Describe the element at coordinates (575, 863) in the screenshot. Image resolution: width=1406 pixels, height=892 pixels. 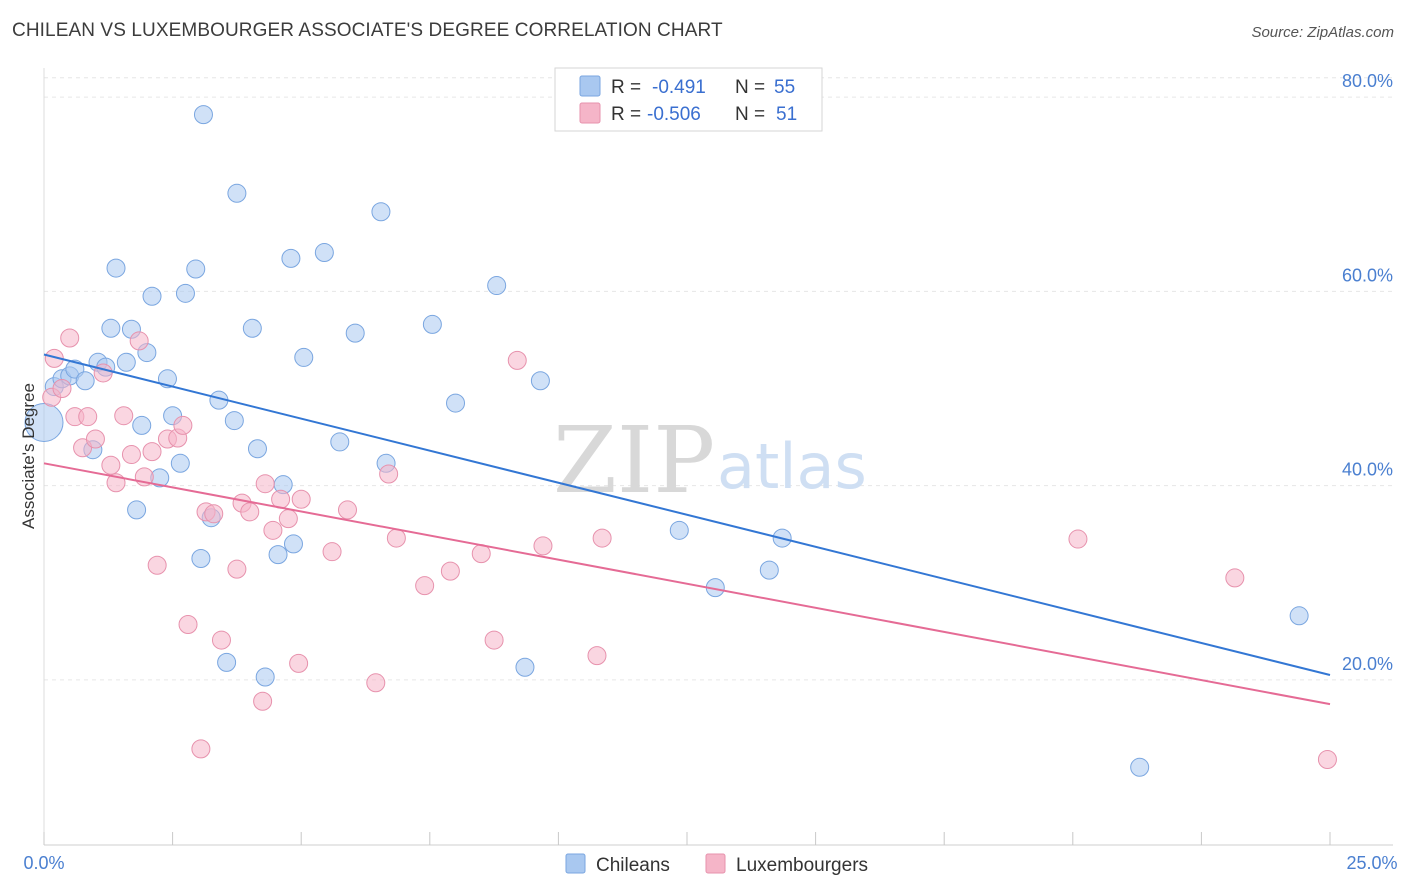
I see `bottom-legend-swatch-chileans` at that location.